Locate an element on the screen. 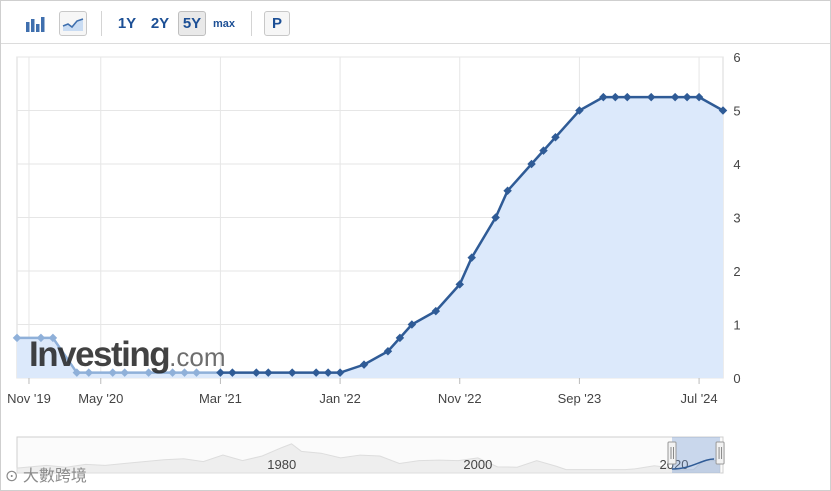 The width and height of the screenshot is (831, 491). x-tick-label: Nov '19 is located at coordinates (29, 398).